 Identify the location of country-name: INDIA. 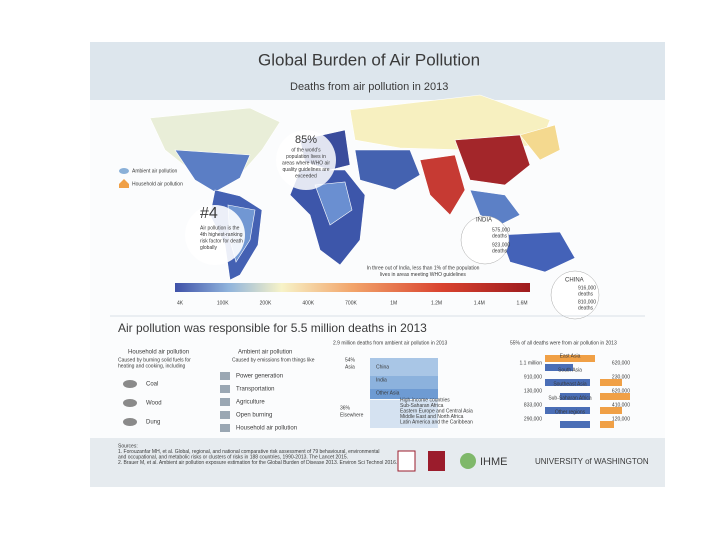
(484, 221).